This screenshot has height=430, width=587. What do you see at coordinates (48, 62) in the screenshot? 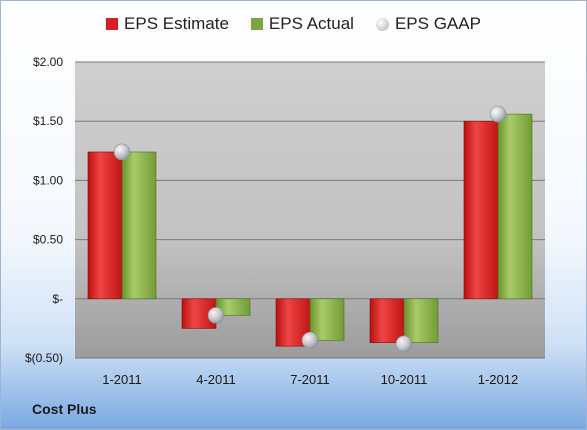
I see `y-tick-label: $2.00` at bounding box center [48, 62].